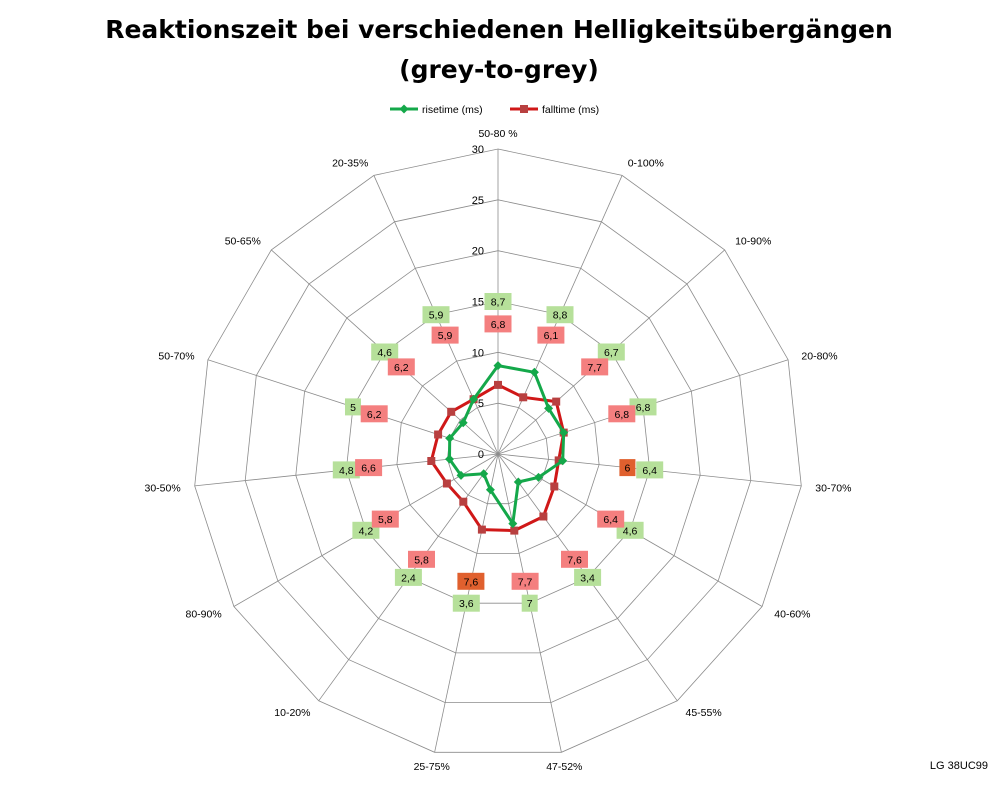 The image size is (998, 786). I want to click on risetime-data-label: 4,6, so click(385, 352).